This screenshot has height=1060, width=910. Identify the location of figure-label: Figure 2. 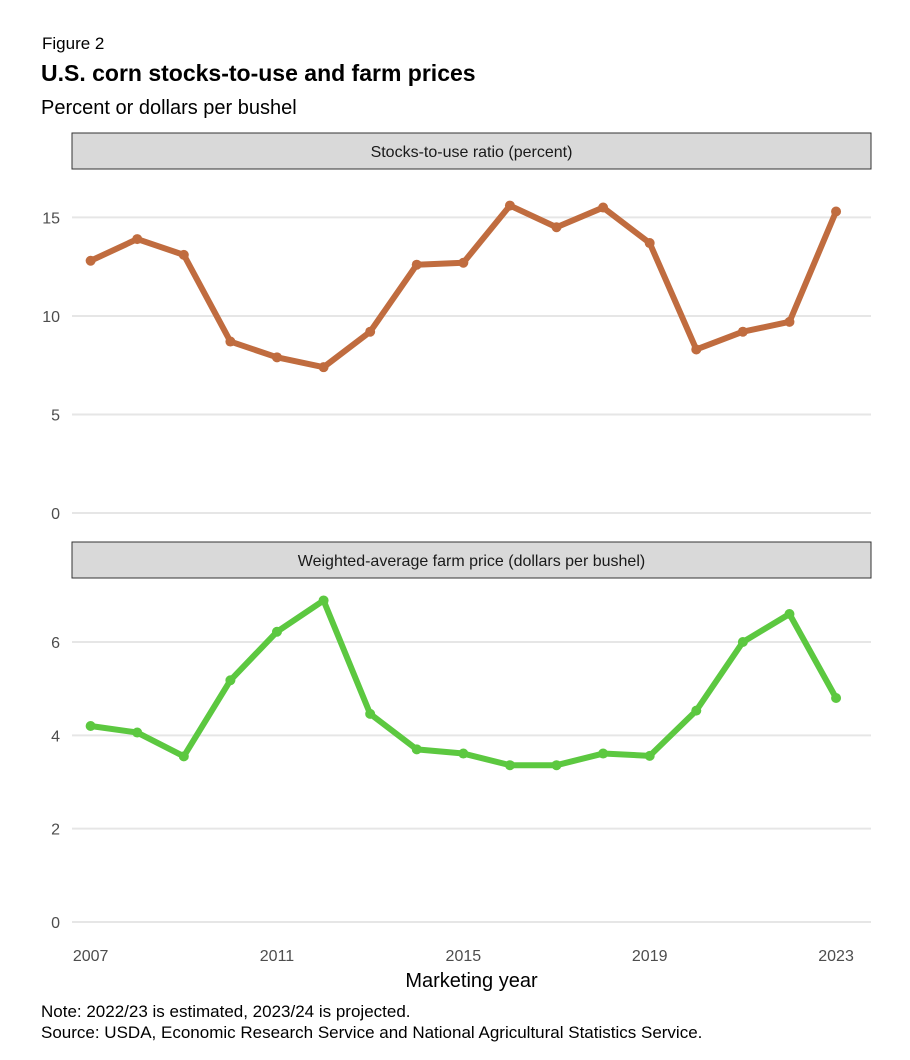
(73, 43).